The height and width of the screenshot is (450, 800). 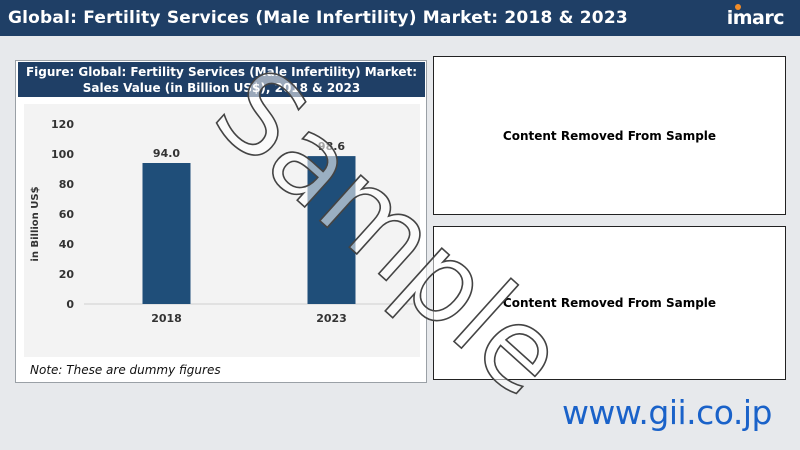 I want to click on y-axis-label: in Billion US$, so click(x=35, y=223).